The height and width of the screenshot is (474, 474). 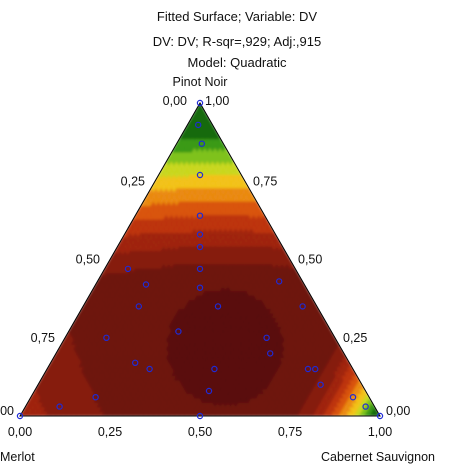 I want to click on left-tick-label-2: 0,75, so click(x=43, y=338).